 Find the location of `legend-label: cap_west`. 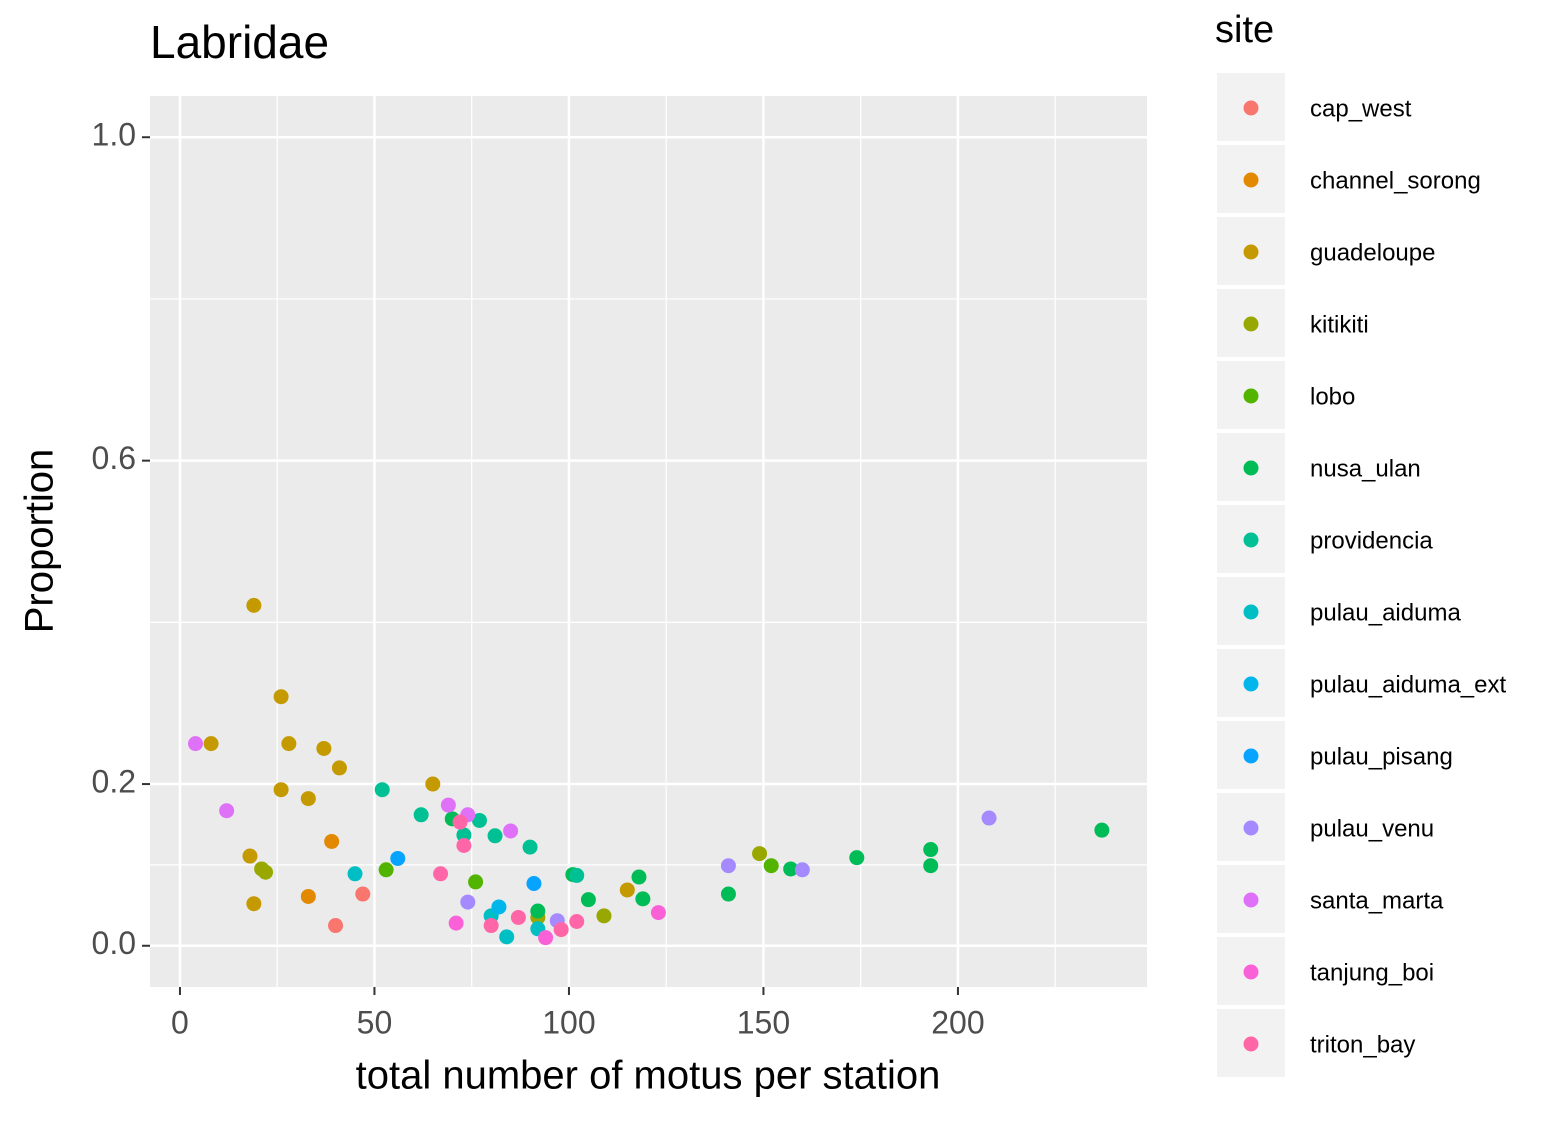

legend-label: cap_west is located at coordinates (1361, 108).